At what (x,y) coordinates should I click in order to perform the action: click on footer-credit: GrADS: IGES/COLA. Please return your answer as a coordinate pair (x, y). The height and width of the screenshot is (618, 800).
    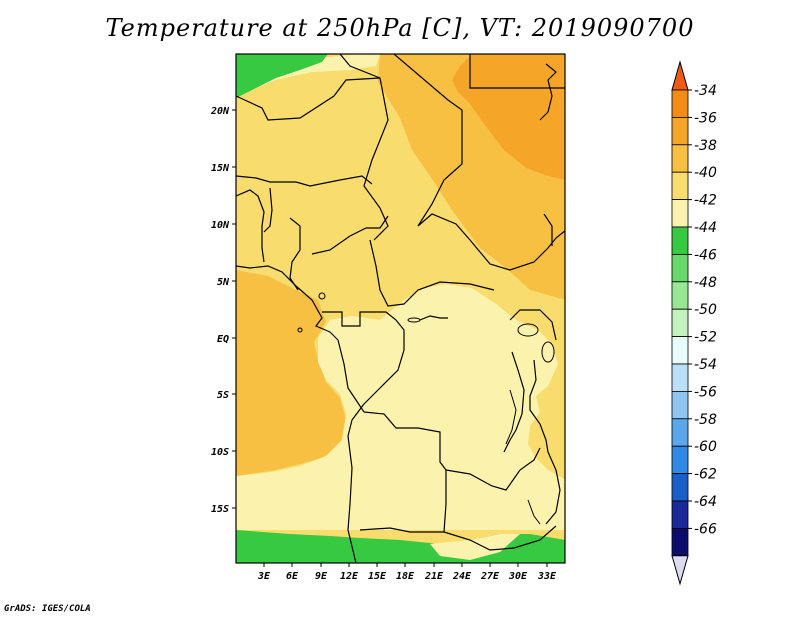
    Looking at the image, I should click on (47, 609).